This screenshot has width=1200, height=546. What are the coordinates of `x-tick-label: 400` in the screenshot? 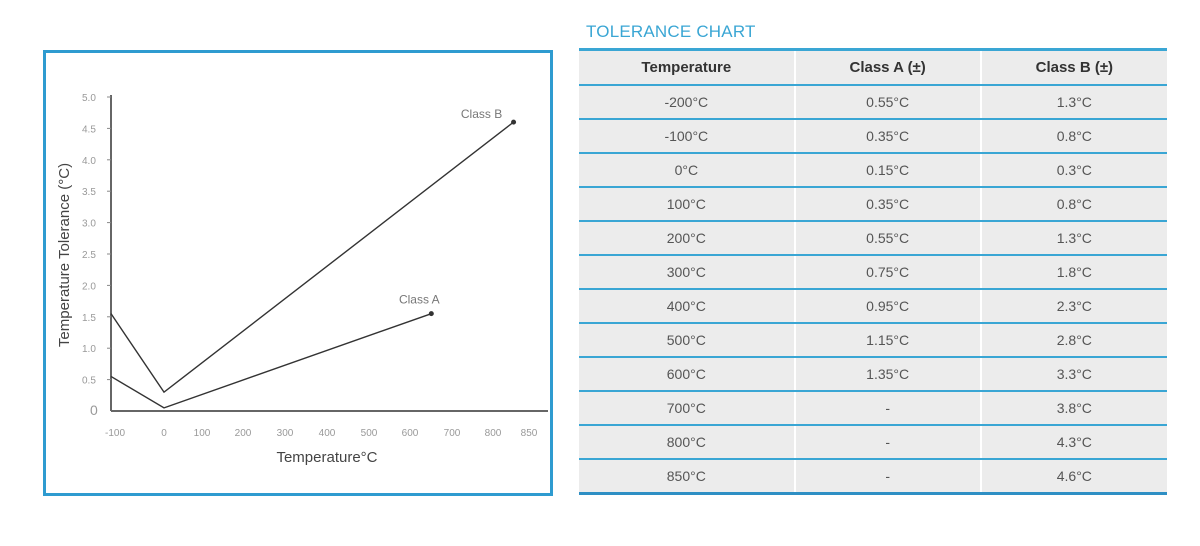 It's located at (327, 433).